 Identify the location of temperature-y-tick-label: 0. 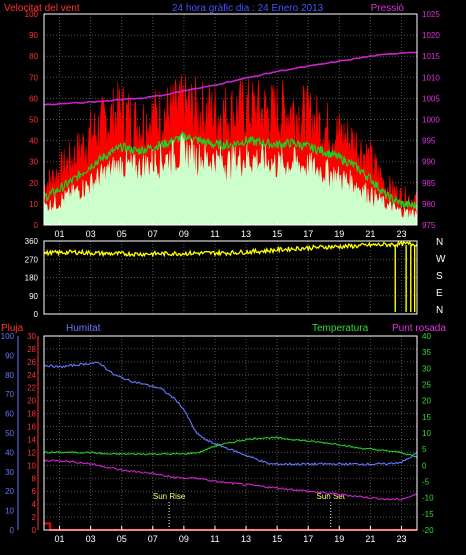
(424, 465).